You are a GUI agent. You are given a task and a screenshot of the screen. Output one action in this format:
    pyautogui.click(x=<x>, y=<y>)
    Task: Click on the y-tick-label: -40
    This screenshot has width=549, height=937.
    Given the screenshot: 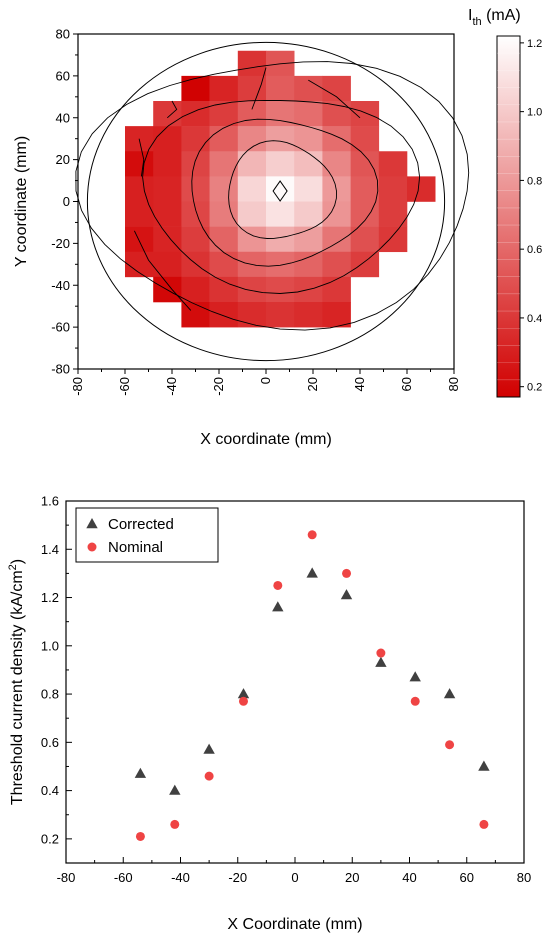 What is the action you would take?
    pyautogui.click(x=60, y=285)
    